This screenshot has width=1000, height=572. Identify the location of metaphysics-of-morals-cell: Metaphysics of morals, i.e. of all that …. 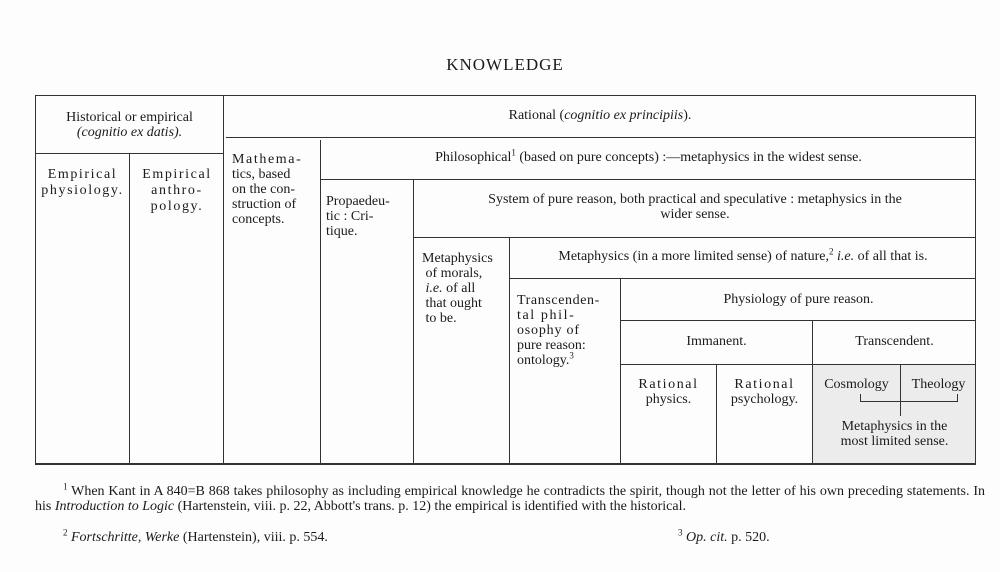
(457, 288).